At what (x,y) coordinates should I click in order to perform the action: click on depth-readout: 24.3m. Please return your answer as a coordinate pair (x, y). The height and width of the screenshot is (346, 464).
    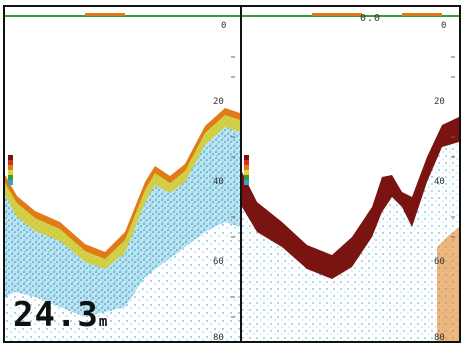
    Looking at the image, I should click on (60, 315).